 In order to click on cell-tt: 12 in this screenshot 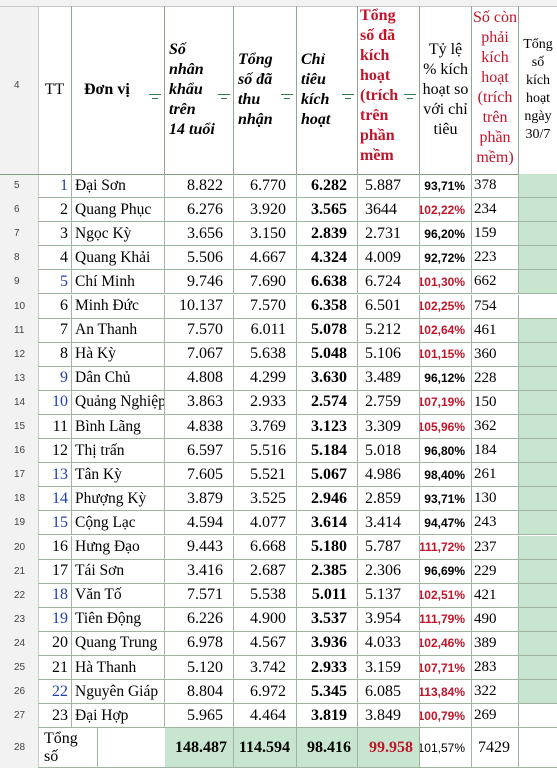, I will do `click(55, 451)`.